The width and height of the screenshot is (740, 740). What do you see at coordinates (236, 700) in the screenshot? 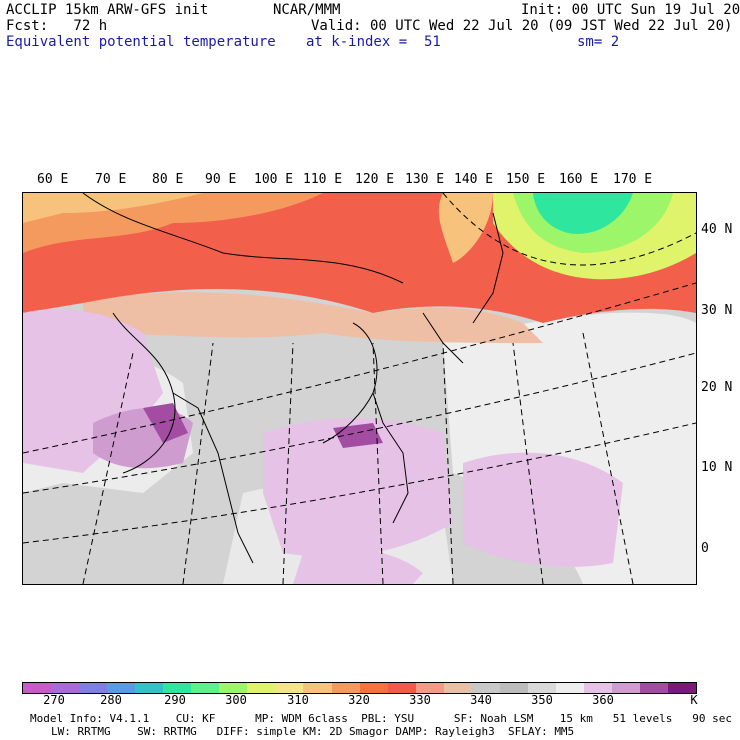
I see `colorbar-label: 300` at bounding box center [236, 700].